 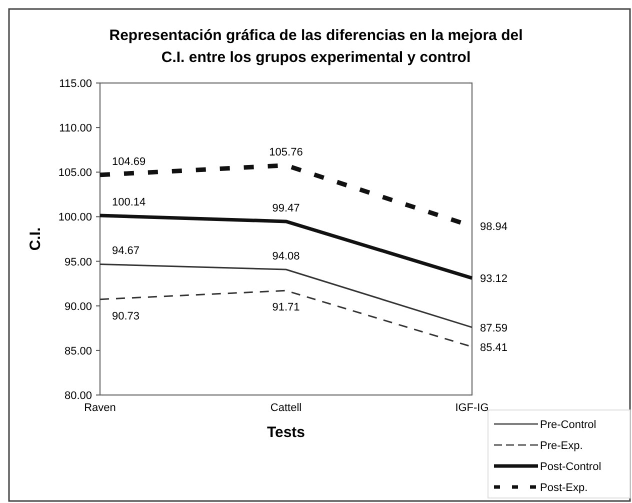 What do you see at coordinates (286, 432) in the screenshot?
I see `x-axis-title: Tests` at bounding box center [286, 432].